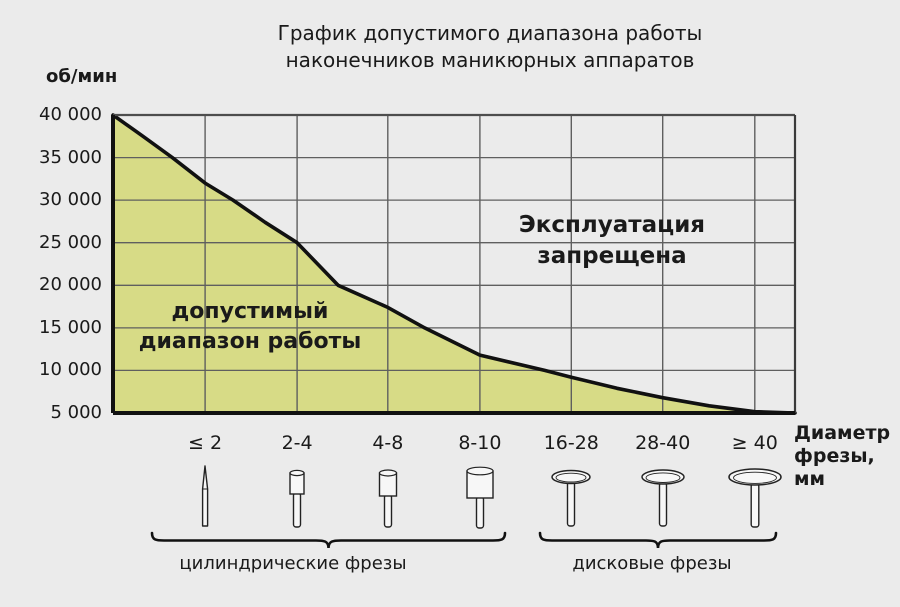 The image size is (900, 607). What do you see at coordinates (70, 114) in the screenshot?
I see `y-tick-label: 40 000` at bounding box center [70, 114].